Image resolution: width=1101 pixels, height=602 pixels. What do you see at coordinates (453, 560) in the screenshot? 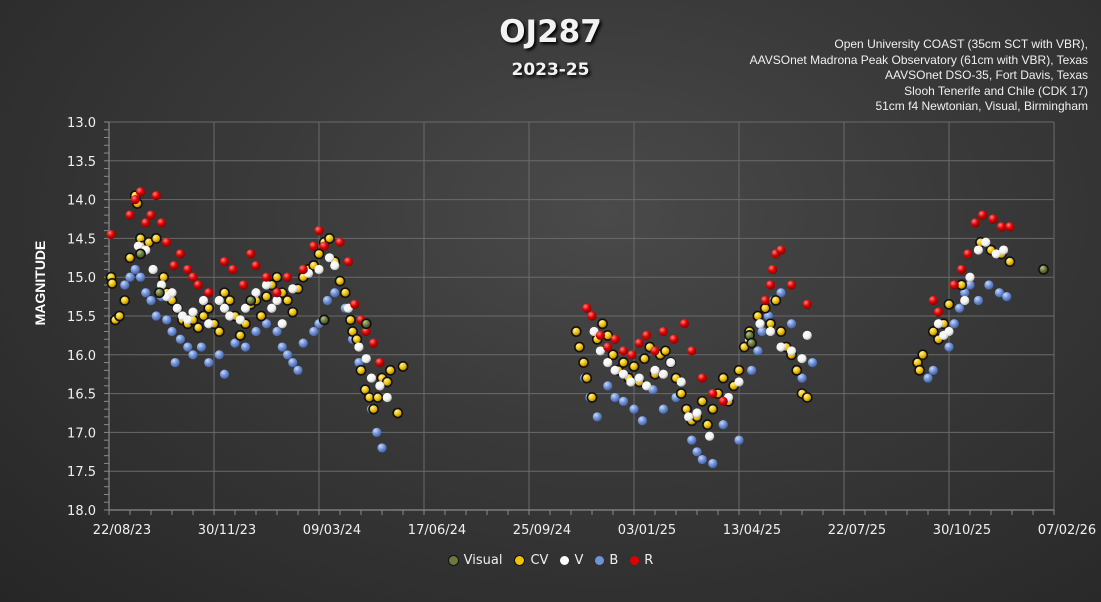
I see `legend-marker-visual-icon` at bounding box center [453, 560].